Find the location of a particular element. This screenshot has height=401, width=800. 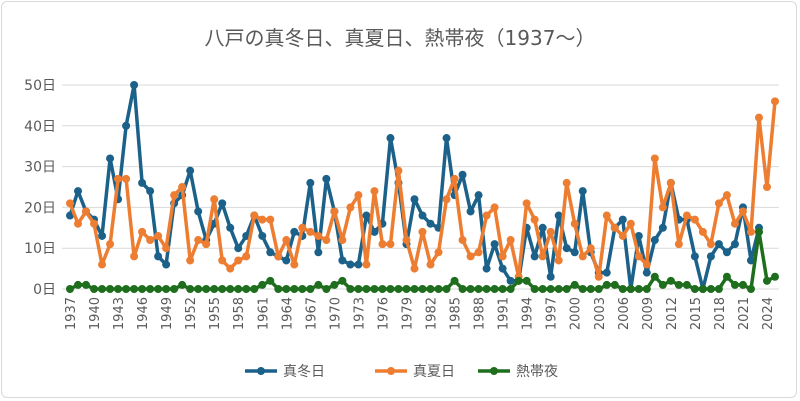

x-tick-label: 2006 is located at coordinates (624, 313).